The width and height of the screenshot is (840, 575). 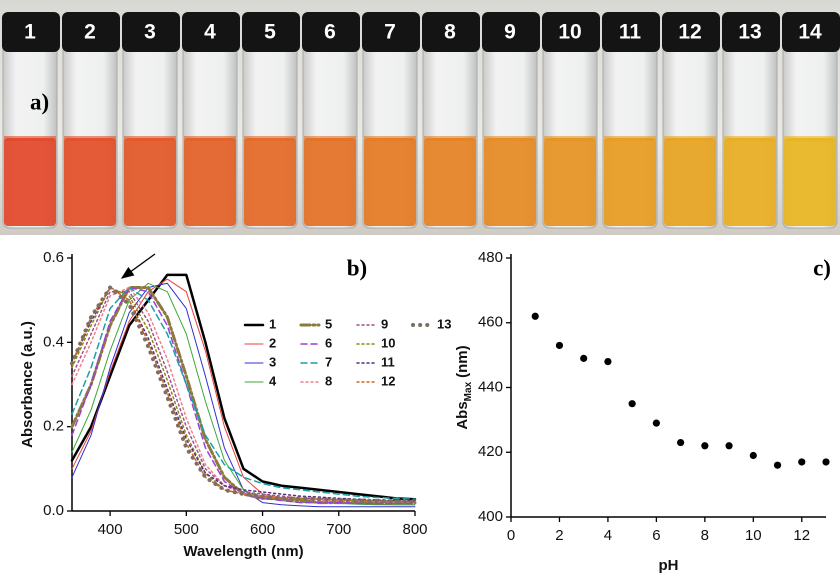 I want to click on x-tick-label: 8, so click(x=705, y=535).